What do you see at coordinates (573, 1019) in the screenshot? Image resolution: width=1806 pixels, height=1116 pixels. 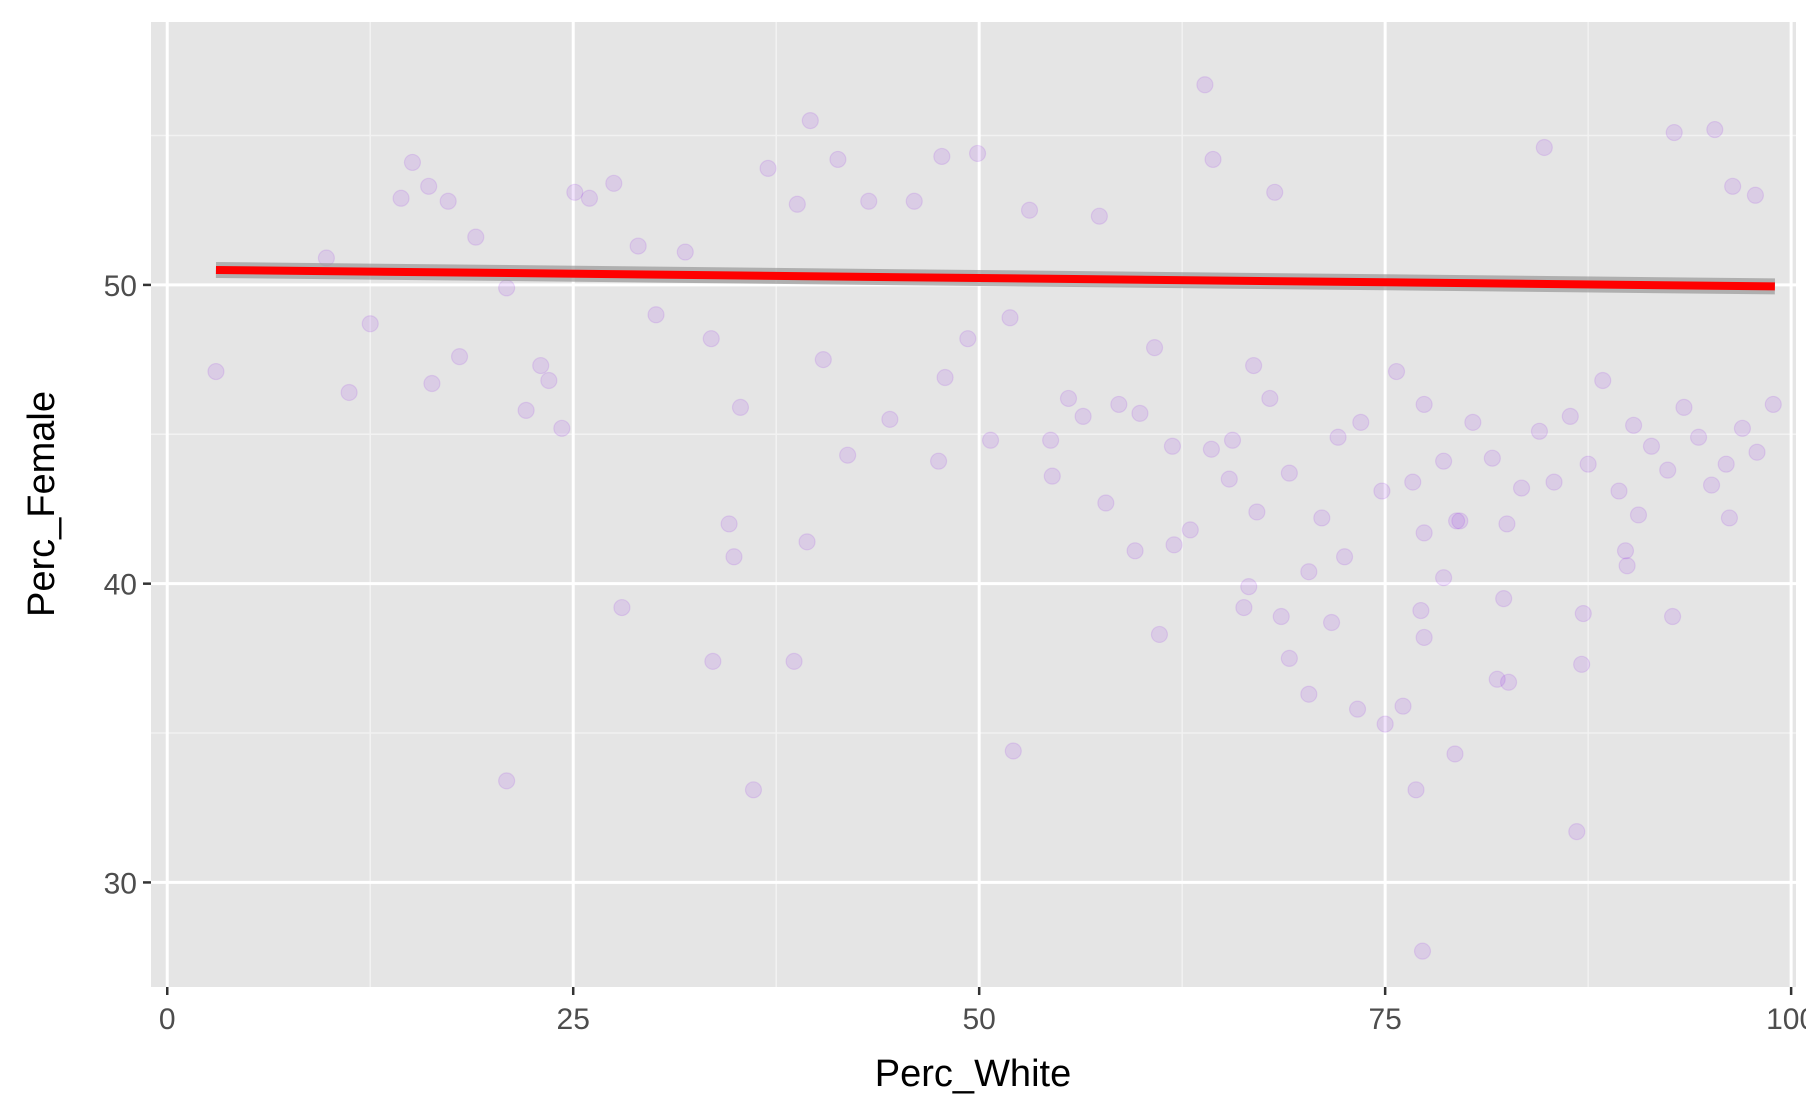 I see `x-tick-label: 25` at bounding box center [573, 1019].